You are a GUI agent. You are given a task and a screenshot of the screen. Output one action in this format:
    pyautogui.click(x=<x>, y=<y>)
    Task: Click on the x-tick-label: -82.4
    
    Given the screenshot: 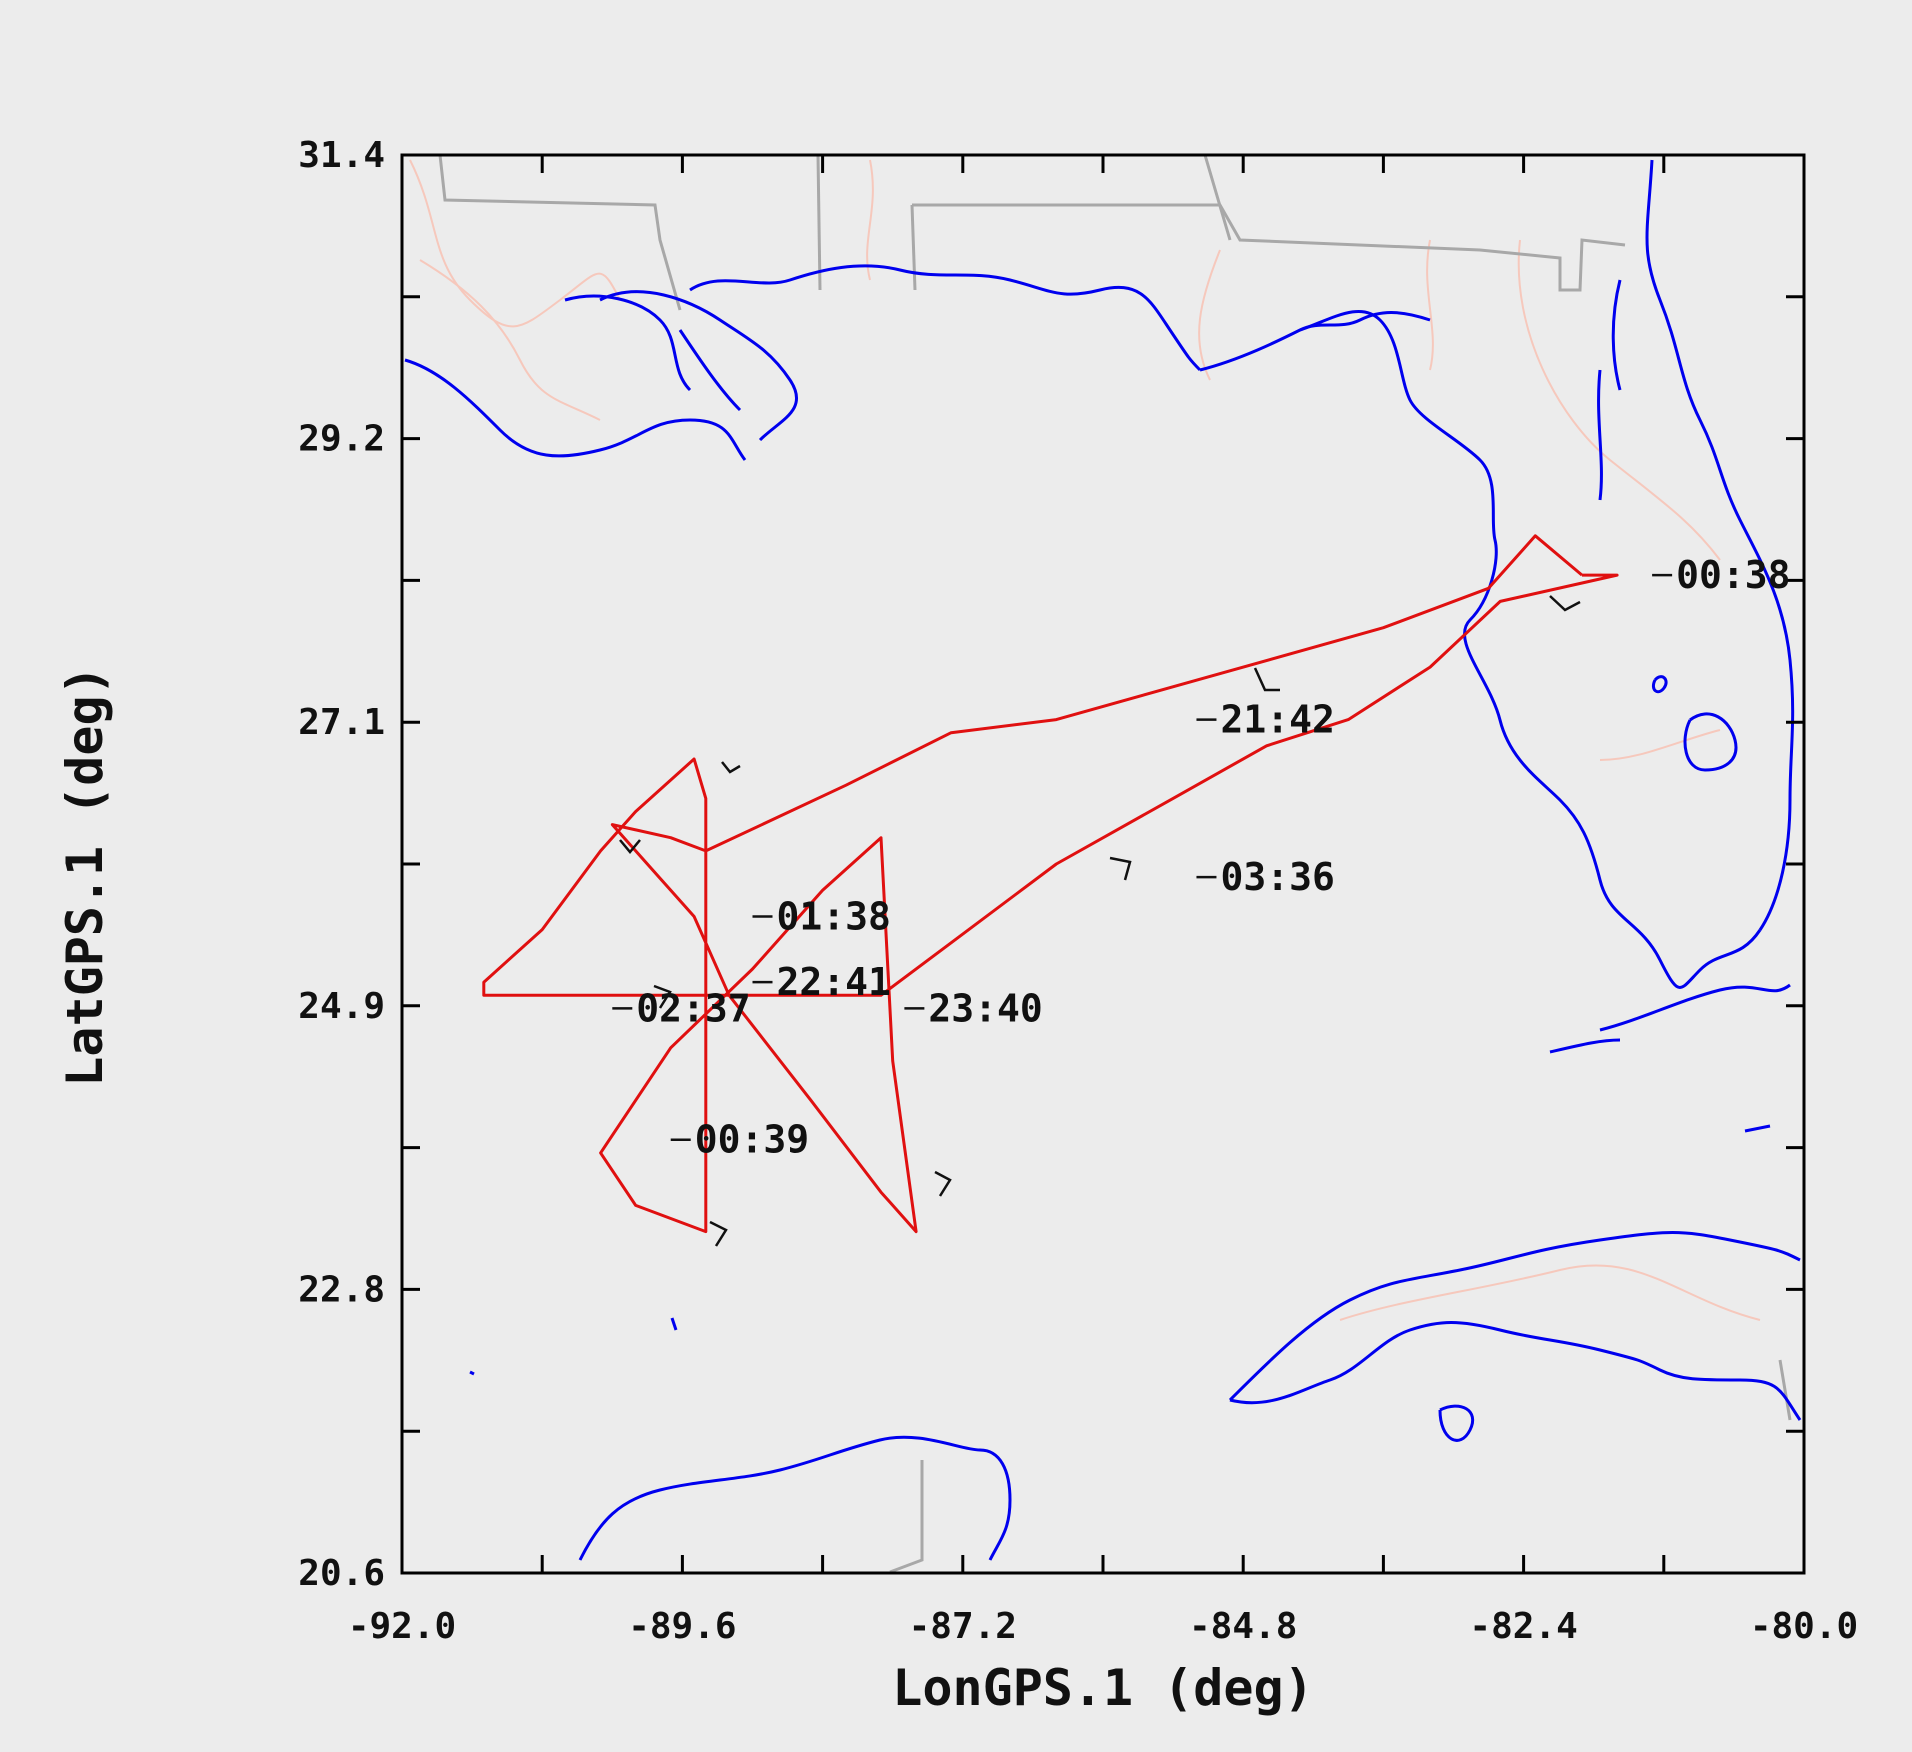 What is the action you would take?
    pyautogui.click(x=1523, y=1626)
    